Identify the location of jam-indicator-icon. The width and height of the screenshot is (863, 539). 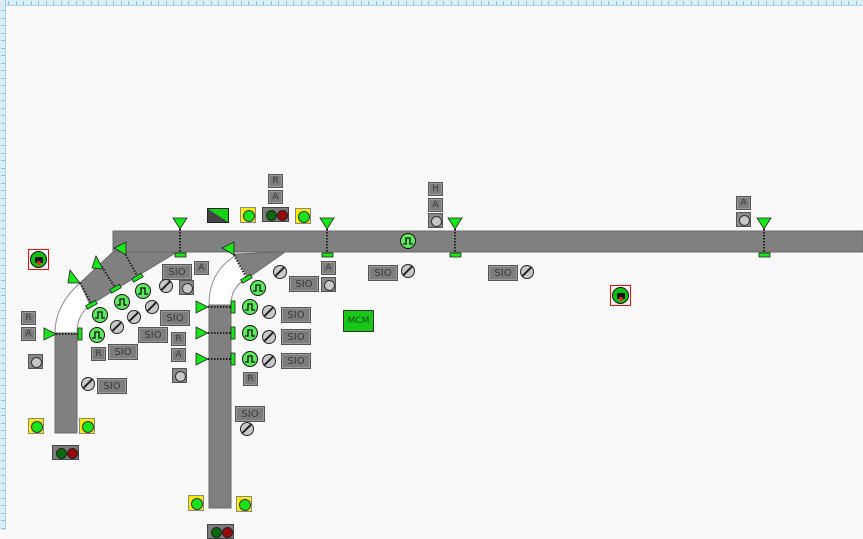
(218, 215).